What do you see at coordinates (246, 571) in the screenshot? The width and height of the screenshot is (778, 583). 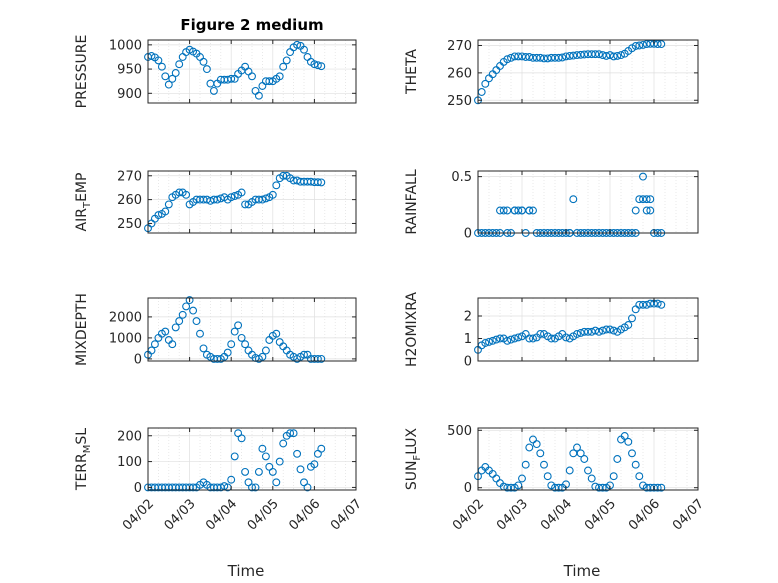 I see `x-axis-label: Time` at bounding box center [246, 571].